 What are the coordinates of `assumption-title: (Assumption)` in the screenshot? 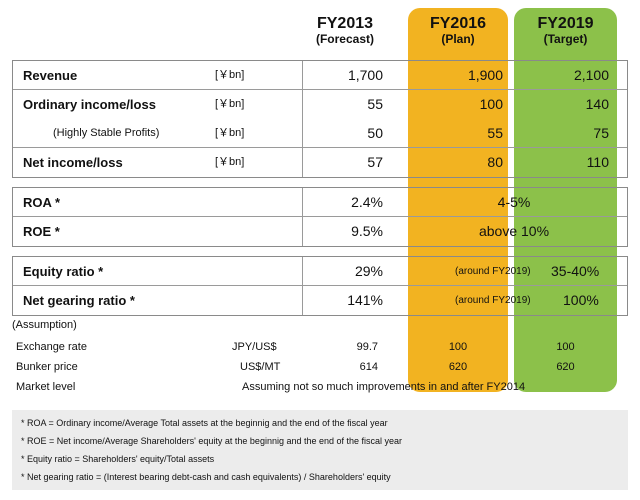 It's located at (44, 325).